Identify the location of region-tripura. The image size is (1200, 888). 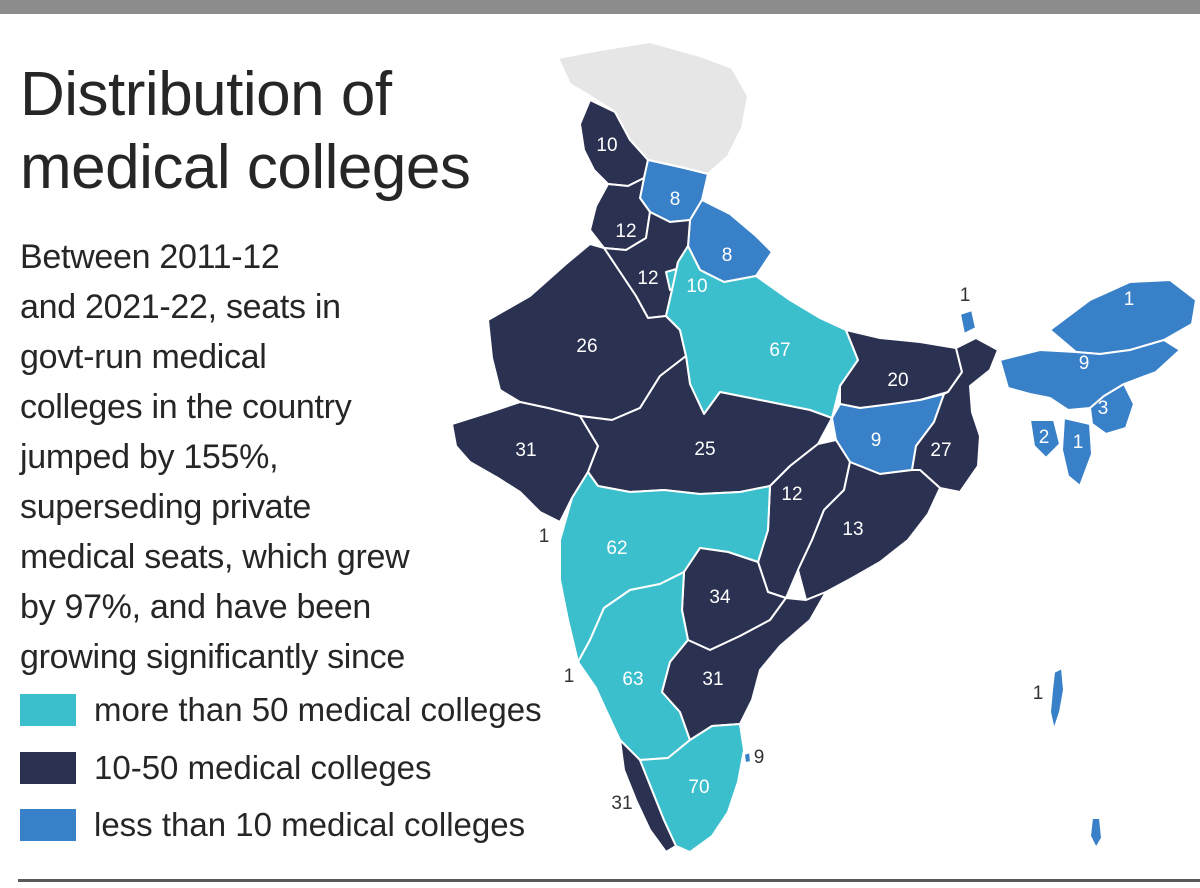
(1045, 439).